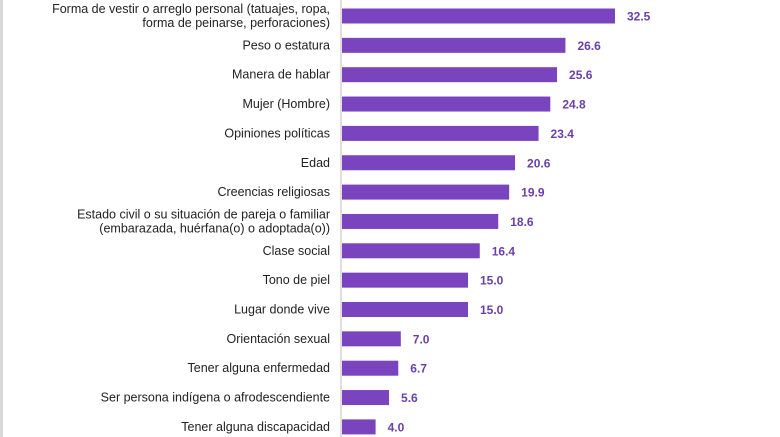 The image size is (780, 437). Describe the element at coordinates (639, 17) in the screenshot. I see `value-label-0: 32.5` at that location.